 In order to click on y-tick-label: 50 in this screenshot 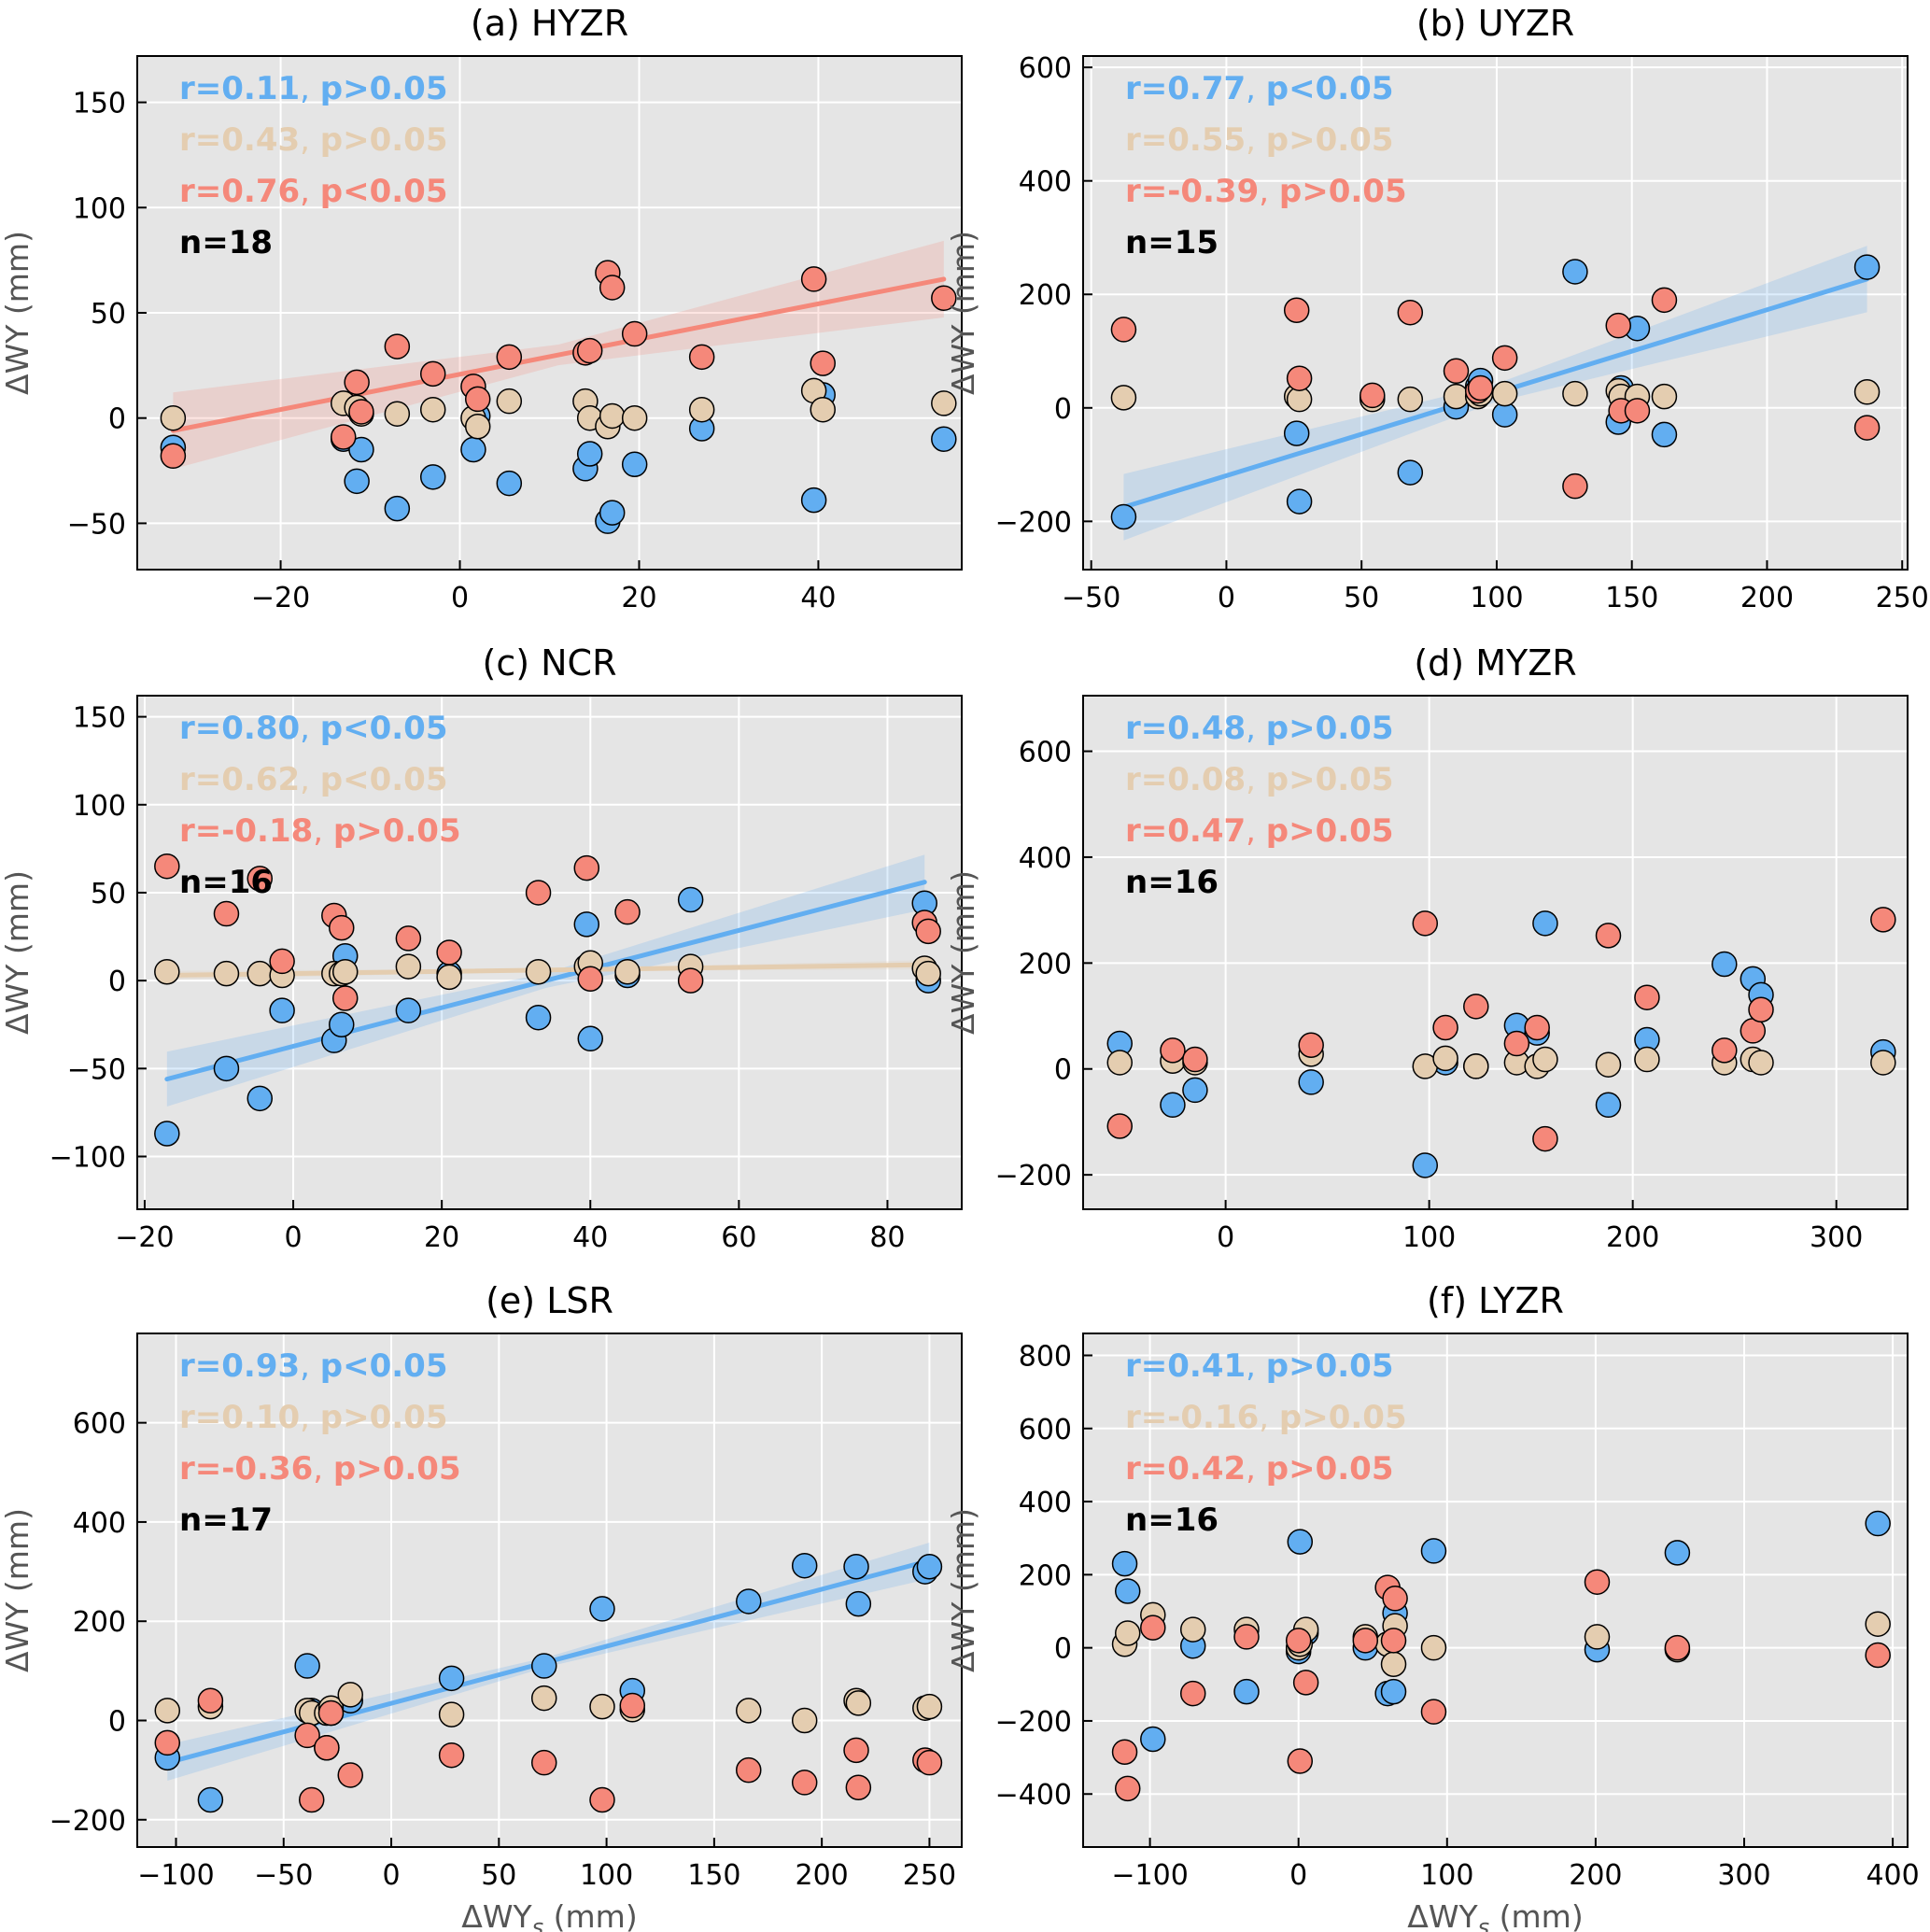, I will do `click(108, 314)`.